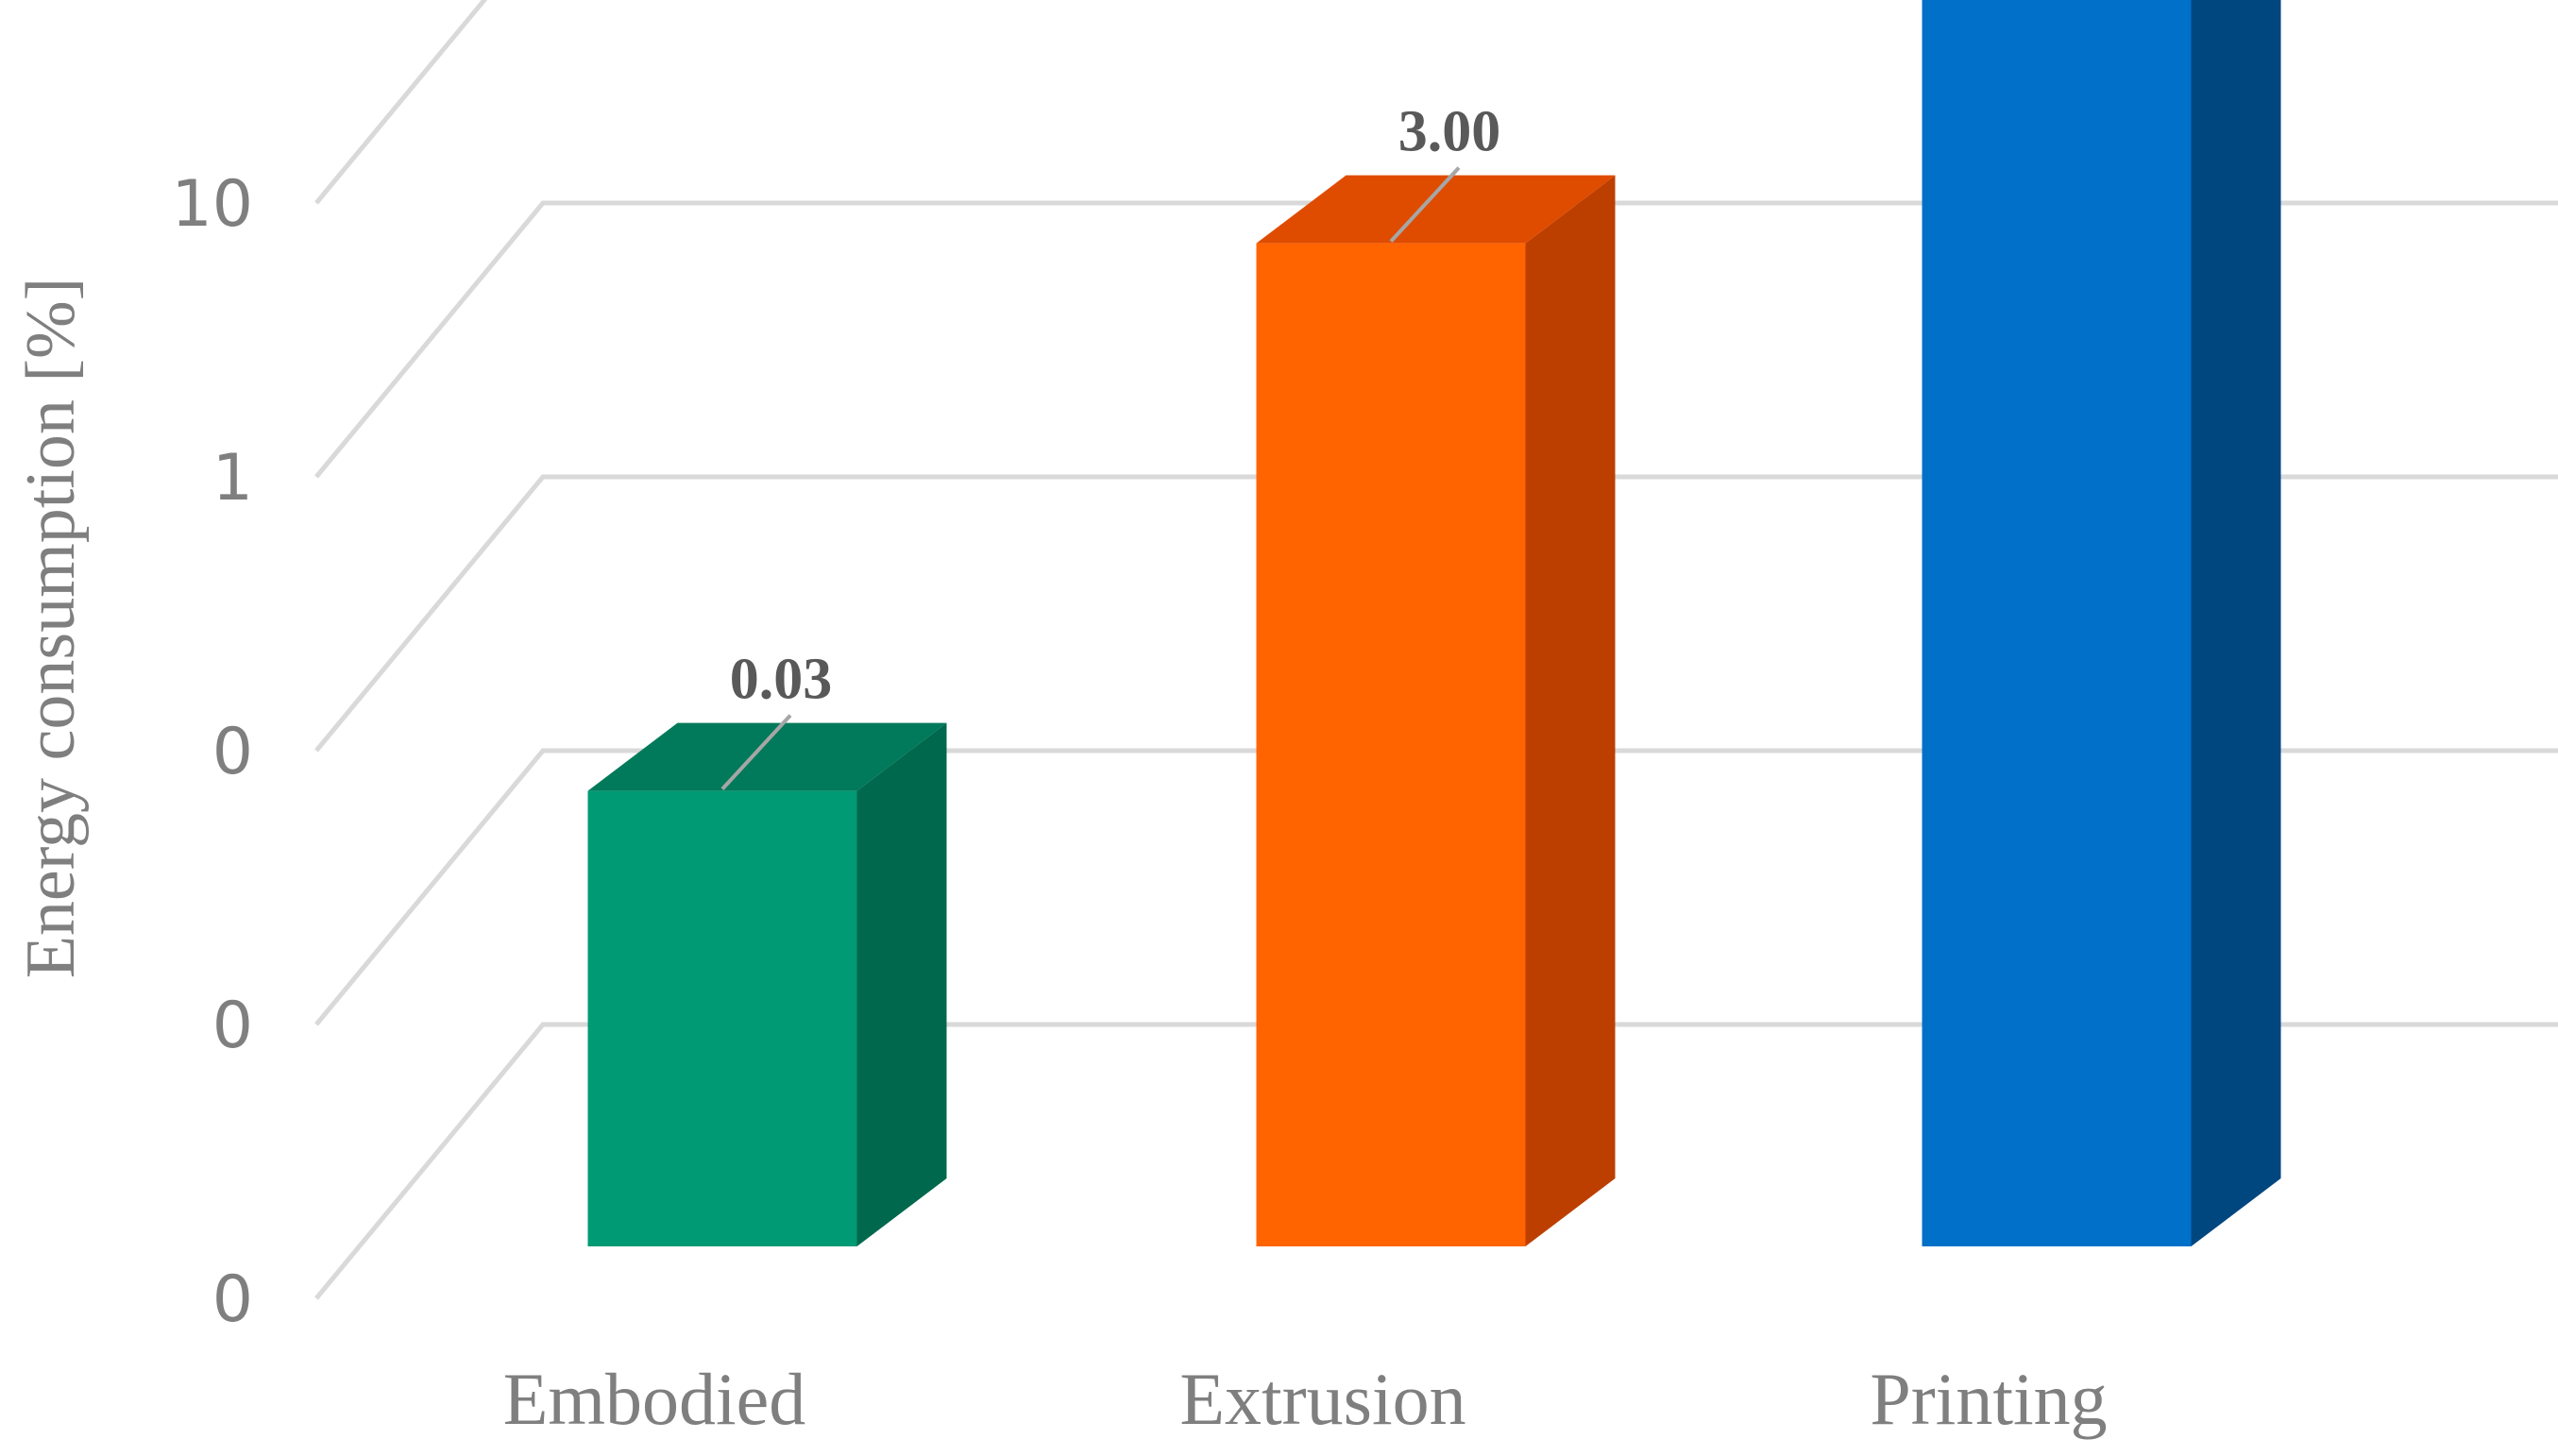 This screenshot has height=1456, width=2558. Describe the element at coordinates (401, 102) in the screenshot. I see `gridline` at that location.